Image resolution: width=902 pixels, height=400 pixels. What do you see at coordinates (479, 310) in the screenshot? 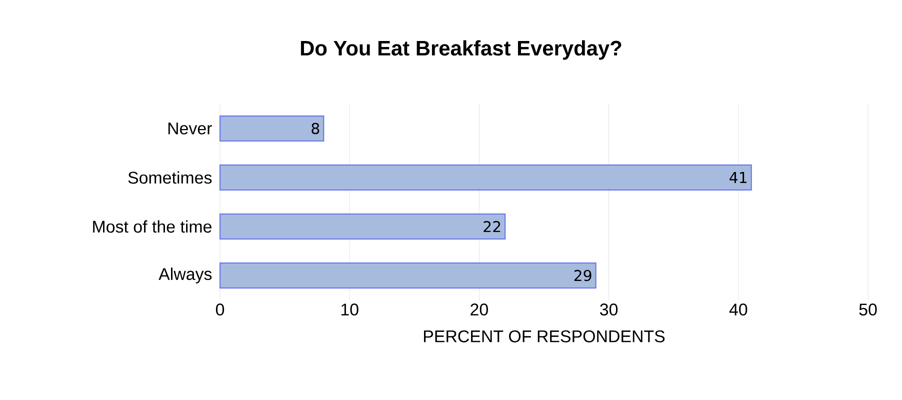
I see `x-tick-label: 20` at bounding box center [479, 310].